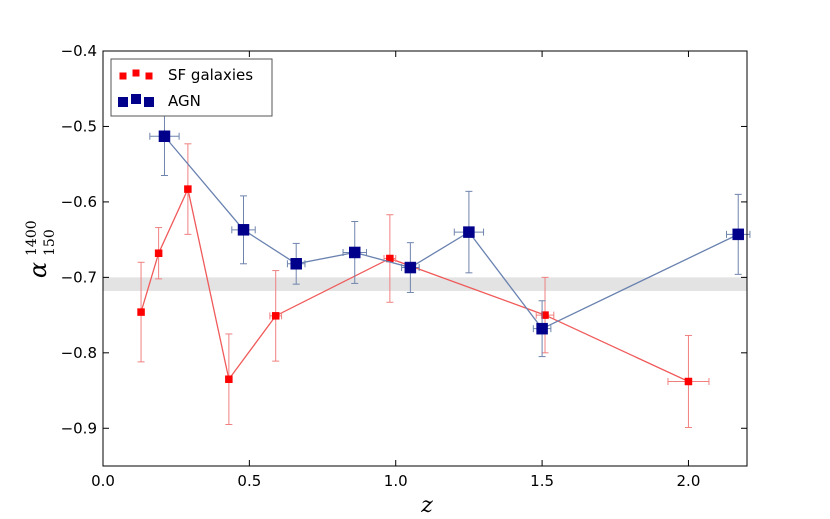 This screenshot has height=519, width=830. What do you see at coordinates (79, 277) in the screenshot?
I see `y-tick-label: −0.7` at bounding box center [79, 277].